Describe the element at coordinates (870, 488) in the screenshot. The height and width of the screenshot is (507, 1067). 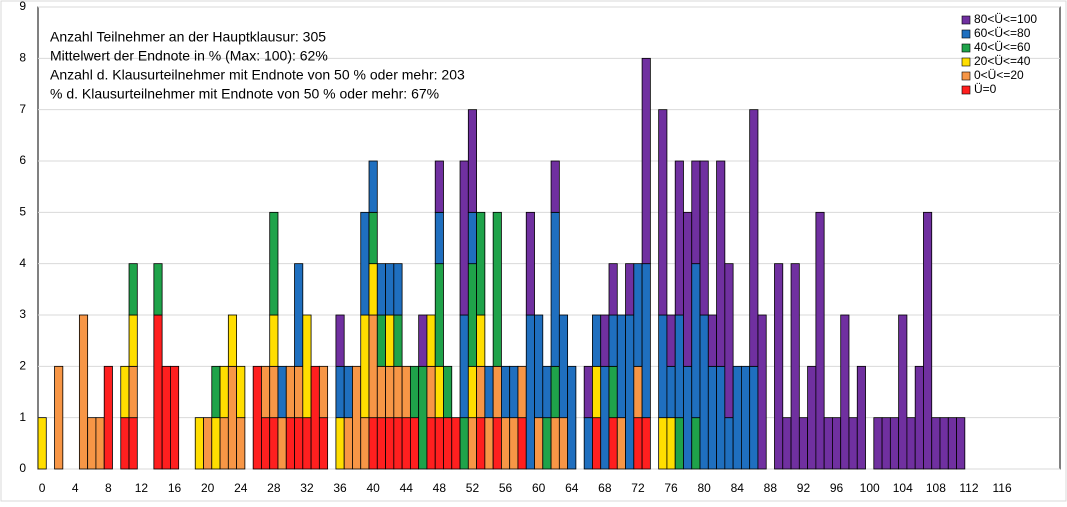
I see `x-tick-label: 100` at that location.